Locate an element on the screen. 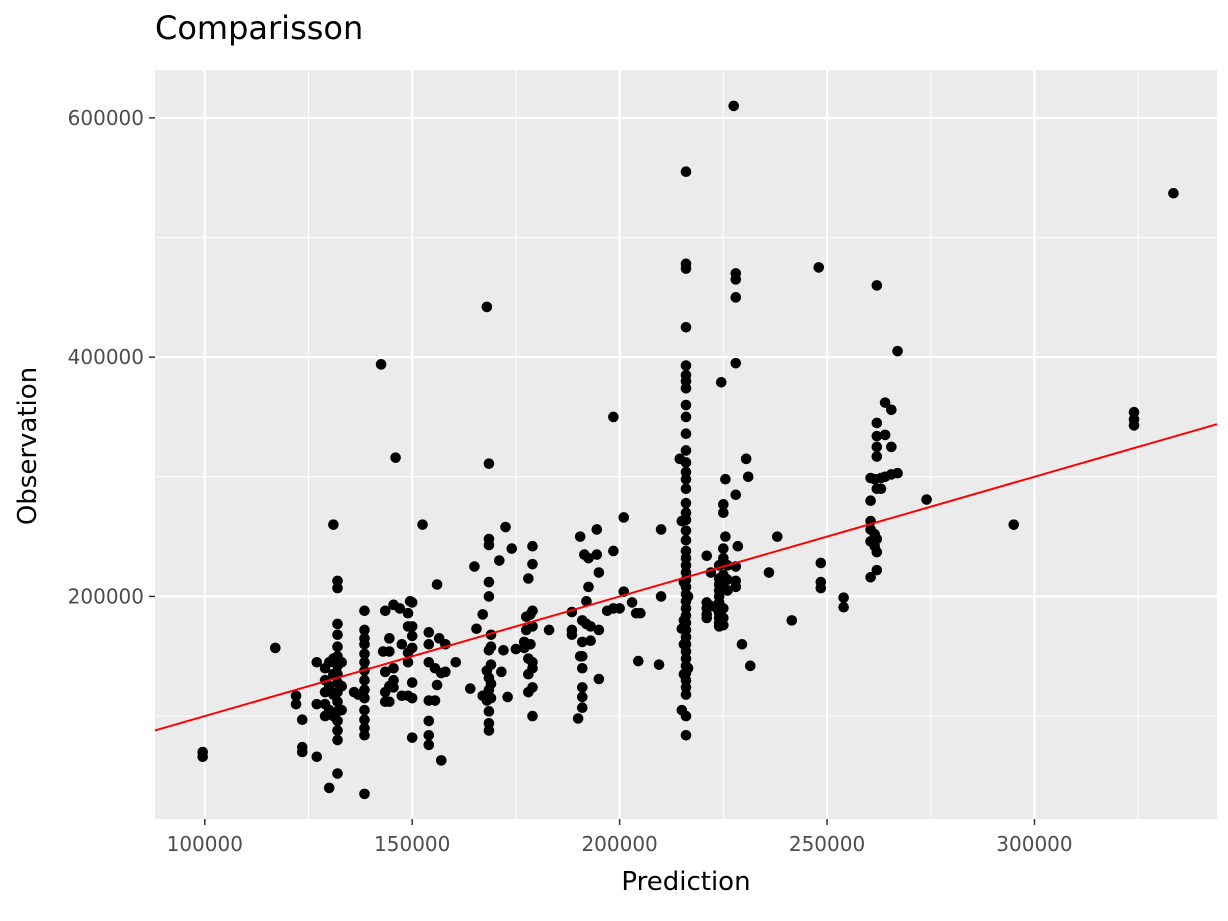 The width and height of the screenshot is (1228, 921). x-tick-label: 250000 is located at coordinates (827, 844).